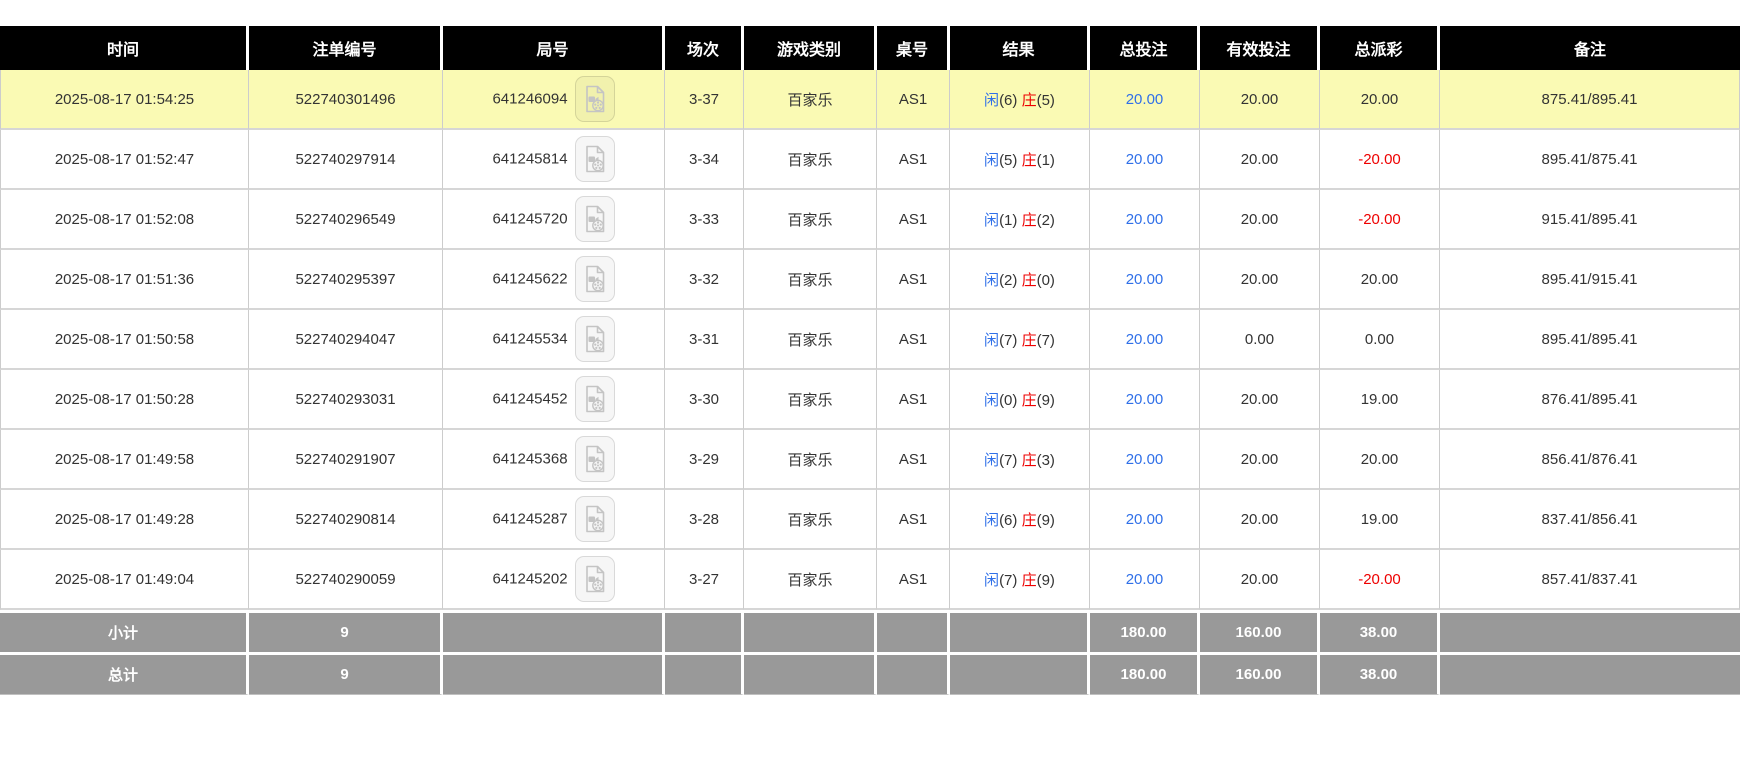 The image size is (1740, 767). Describe the element at coordinates (1020, 48) in the screenshot. I see `column-header-result: 结果` at that location.